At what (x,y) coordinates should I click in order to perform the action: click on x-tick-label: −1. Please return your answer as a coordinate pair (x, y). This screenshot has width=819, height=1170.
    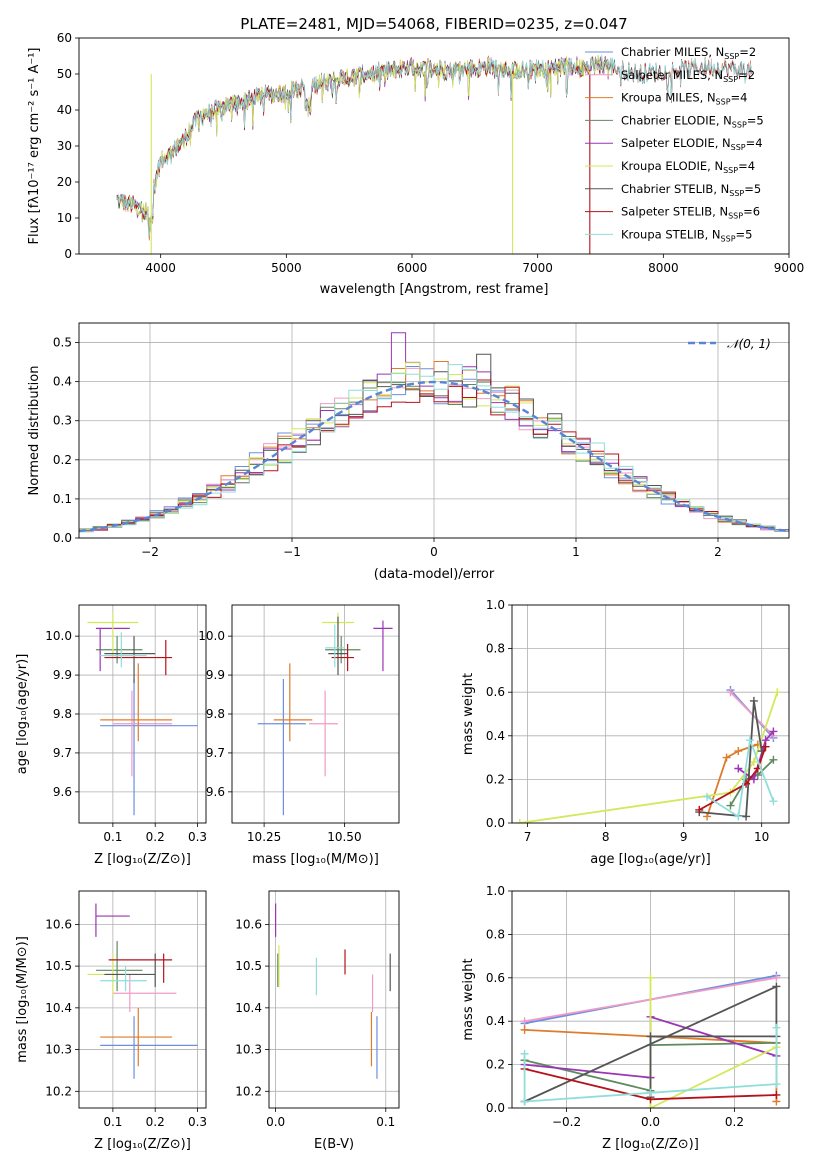
    Looking at the image, I should click on (292, 552).